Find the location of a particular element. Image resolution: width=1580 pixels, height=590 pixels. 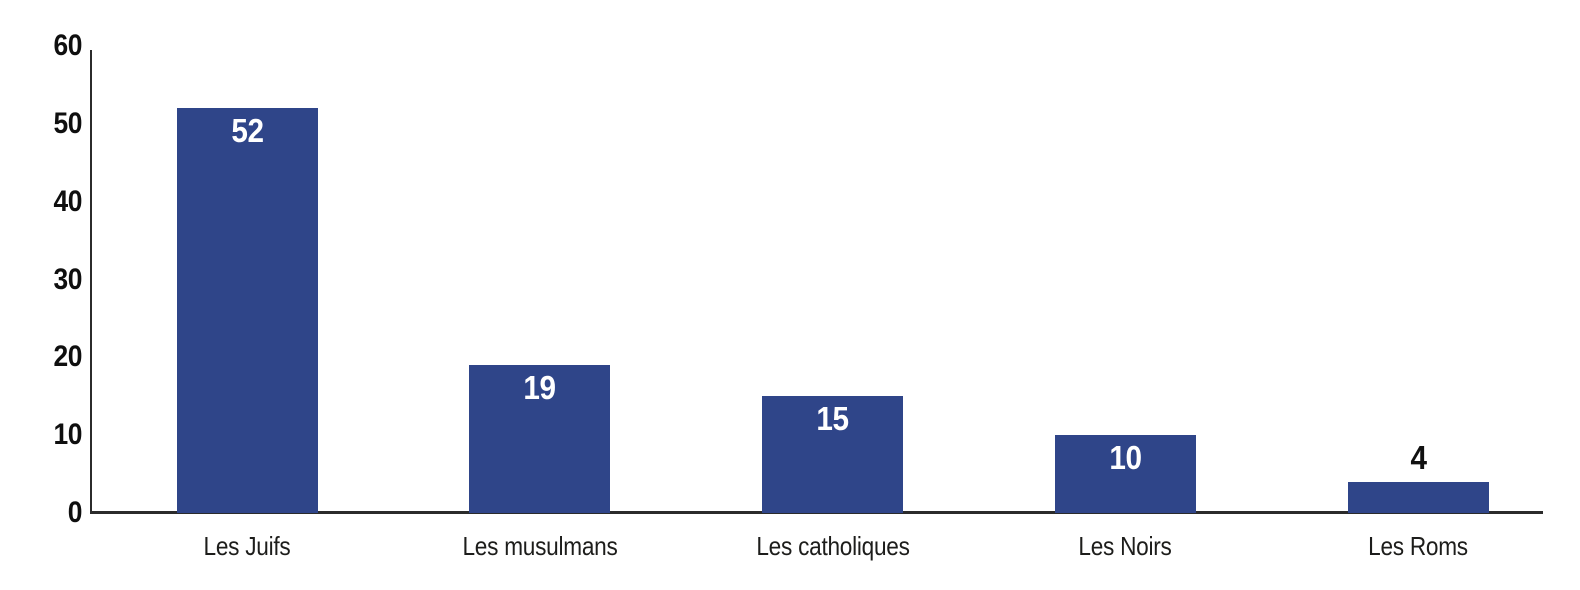

bar-value-label-les-roms: 4 is located at coordinates (1418, 457).